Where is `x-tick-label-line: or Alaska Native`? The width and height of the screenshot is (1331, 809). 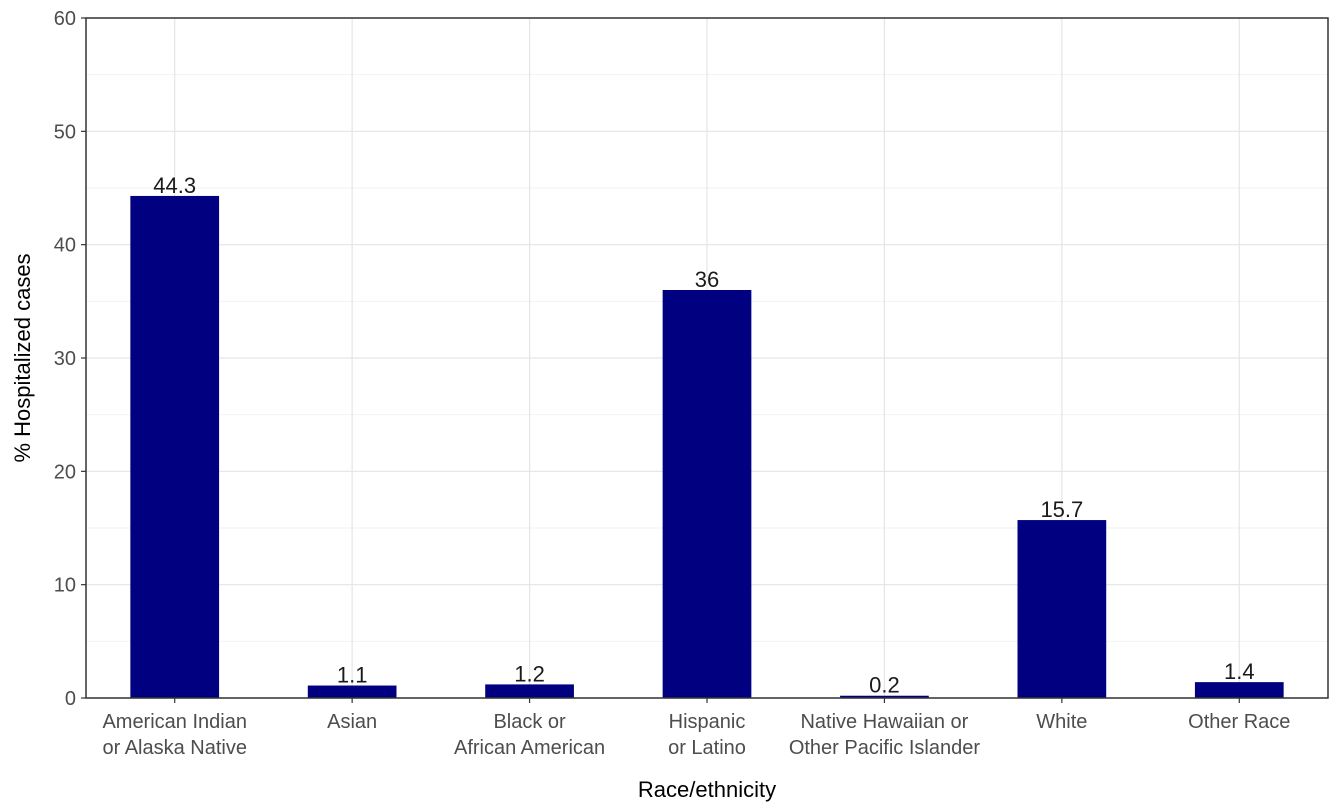 x-tick-label-line: or Alaska Native is located at coordinates (174, 748).